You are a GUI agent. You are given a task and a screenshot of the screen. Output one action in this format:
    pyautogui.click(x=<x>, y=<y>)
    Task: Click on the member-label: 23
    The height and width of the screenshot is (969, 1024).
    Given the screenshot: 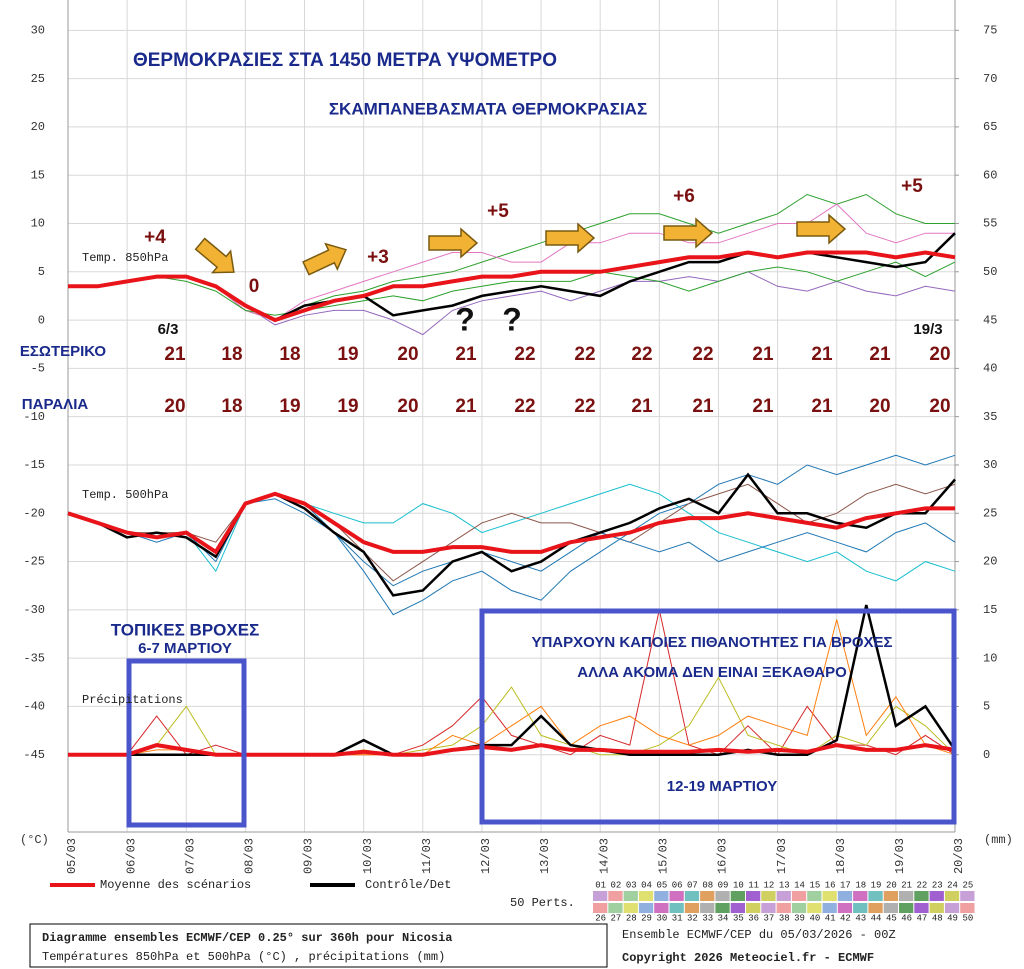 What is the action you would take?
    pyautogui.click(x=937, y=885)
    